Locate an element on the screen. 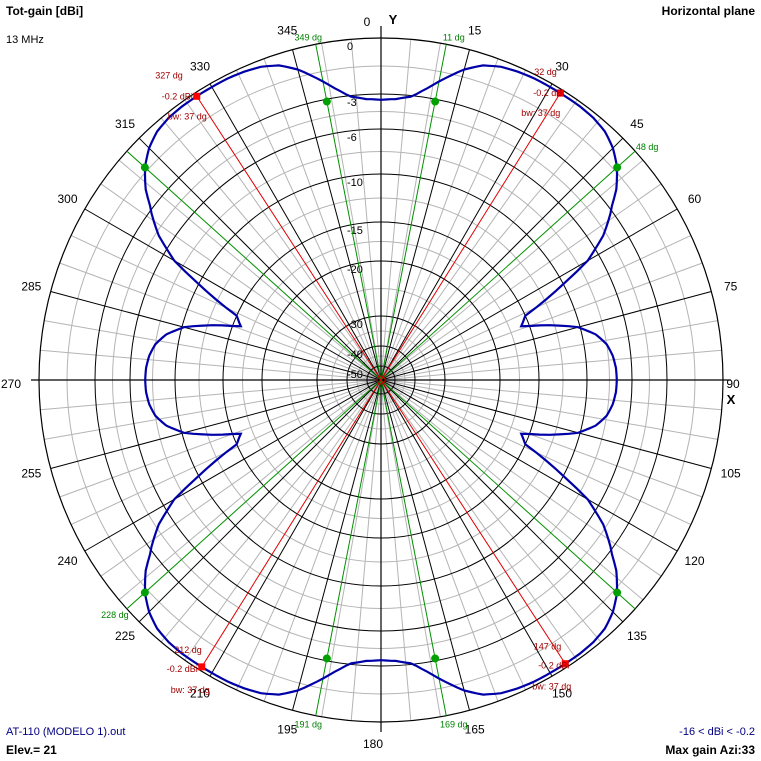 The height and width of the screenshot is (761, 761). angle-label: 150 is located at coordinates (562, 694).